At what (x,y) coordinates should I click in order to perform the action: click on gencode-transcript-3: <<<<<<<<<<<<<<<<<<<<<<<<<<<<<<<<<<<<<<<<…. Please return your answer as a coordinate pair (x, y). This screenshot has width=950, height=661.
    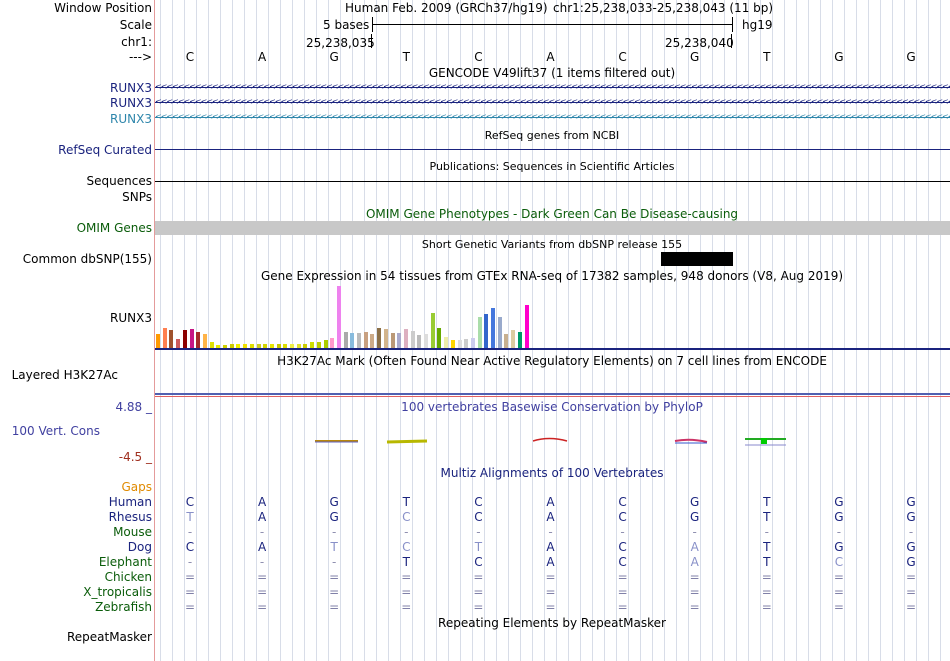
    Looking at the image, I should click on (552, 117).